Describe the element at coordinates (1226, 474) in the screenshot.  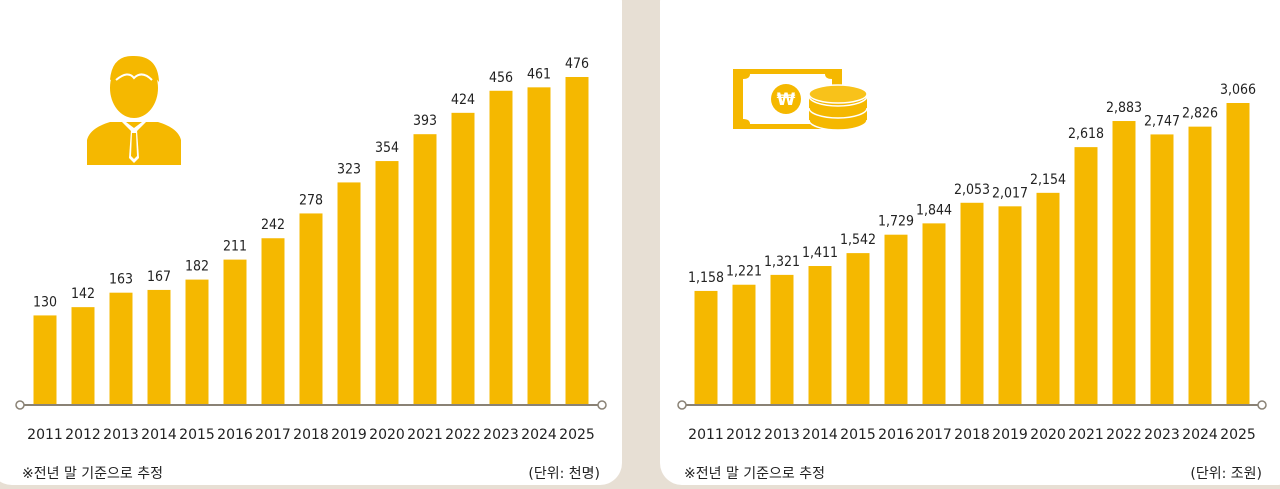
I see `unit-label: (단위: 조원)` at that location.